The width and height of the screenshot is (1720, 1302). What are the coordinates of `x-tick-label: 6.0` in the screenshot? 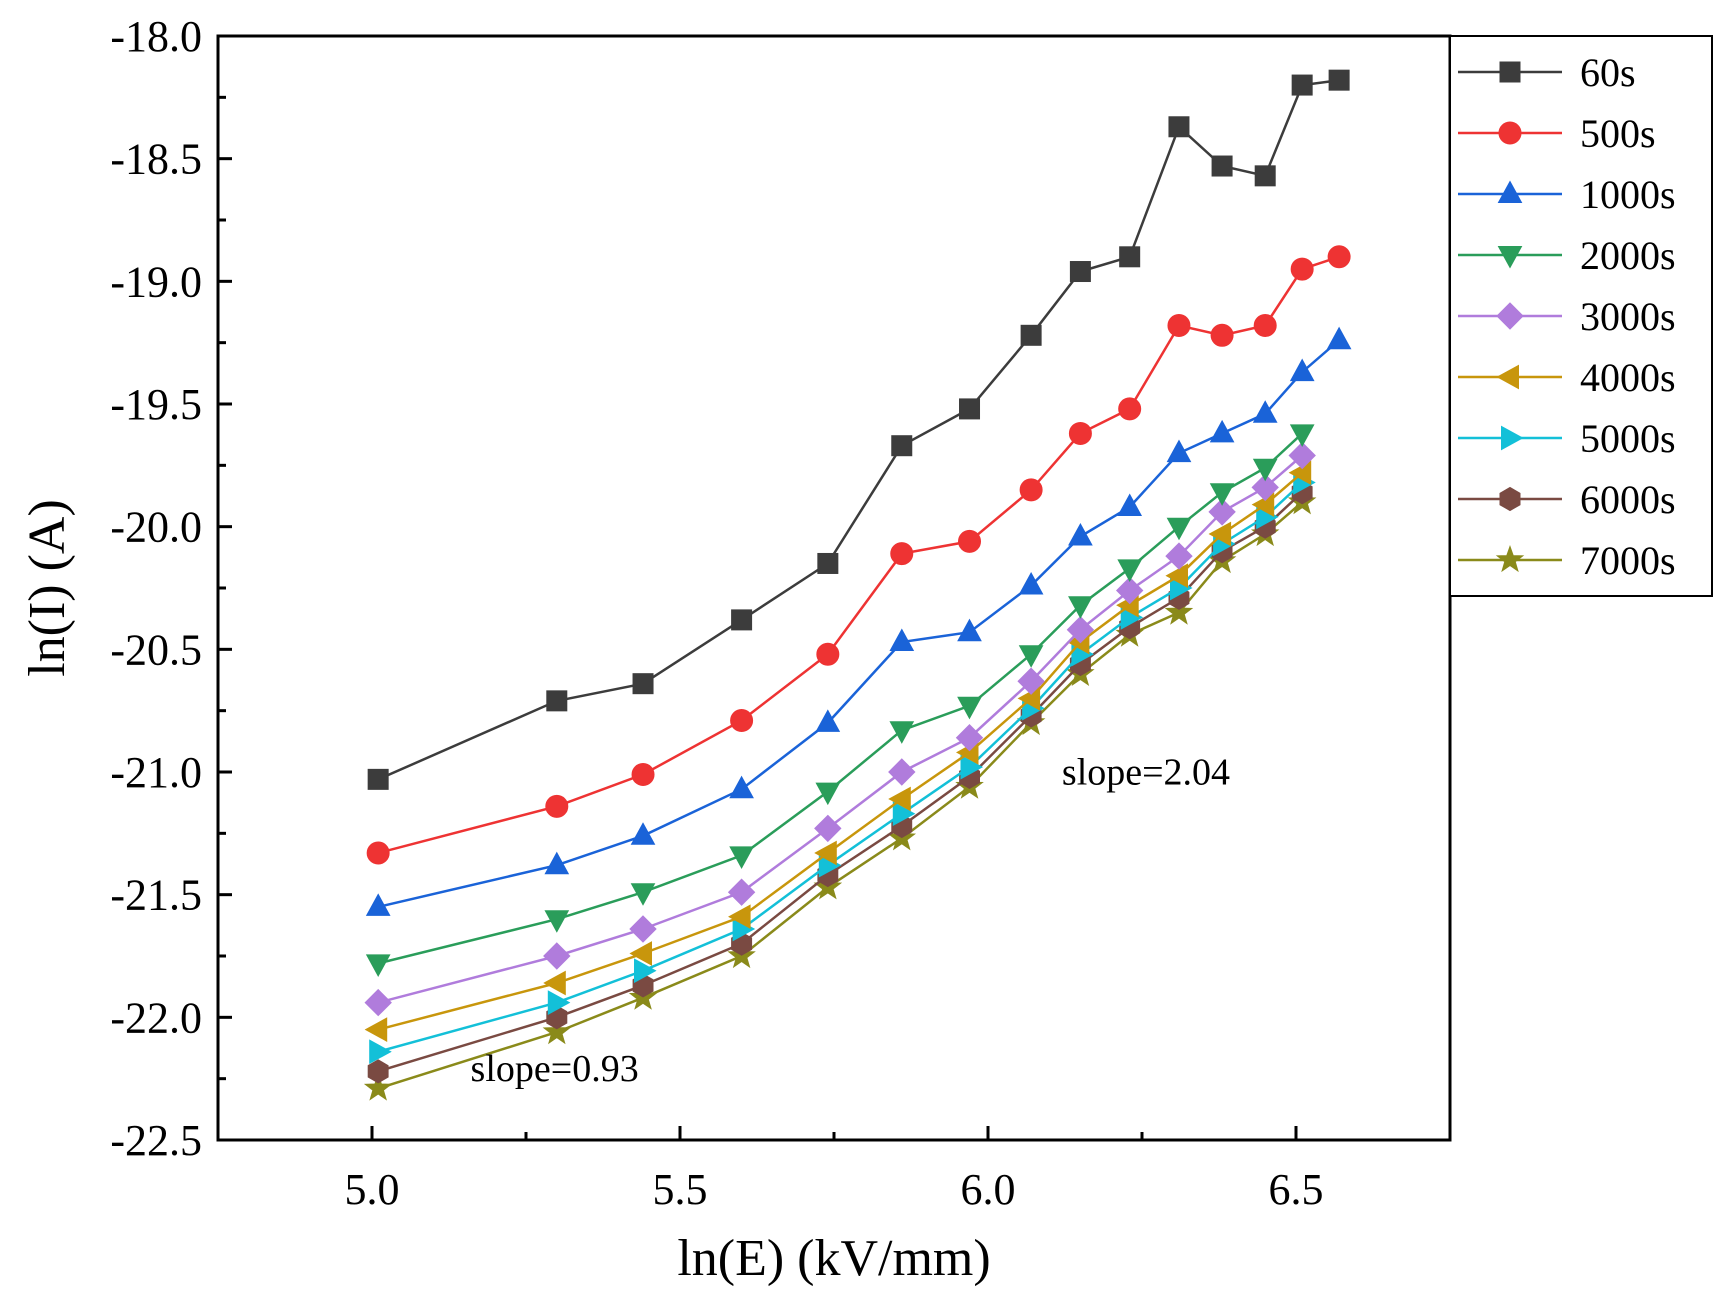 It's located at (988, 1189).